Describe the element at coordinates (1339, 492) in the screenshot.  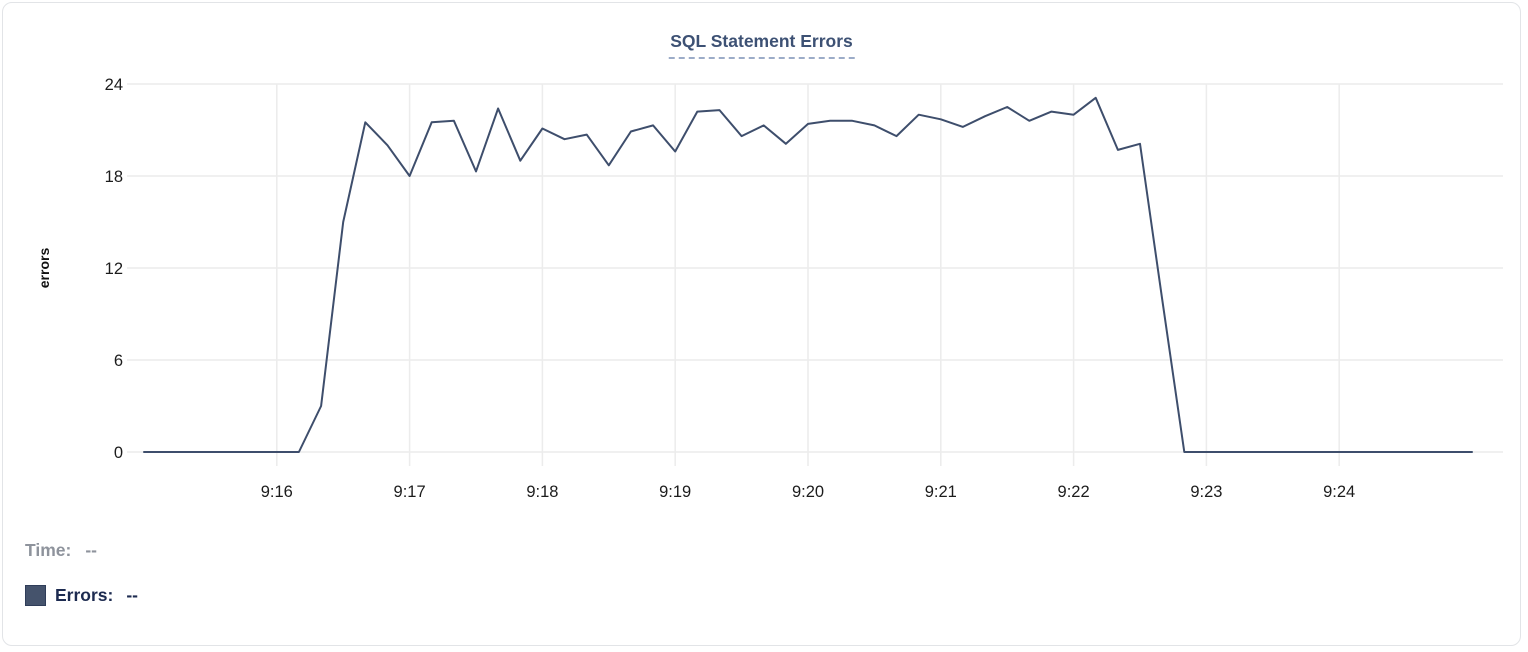
I see `x-tick-label: 9:24` at that location.